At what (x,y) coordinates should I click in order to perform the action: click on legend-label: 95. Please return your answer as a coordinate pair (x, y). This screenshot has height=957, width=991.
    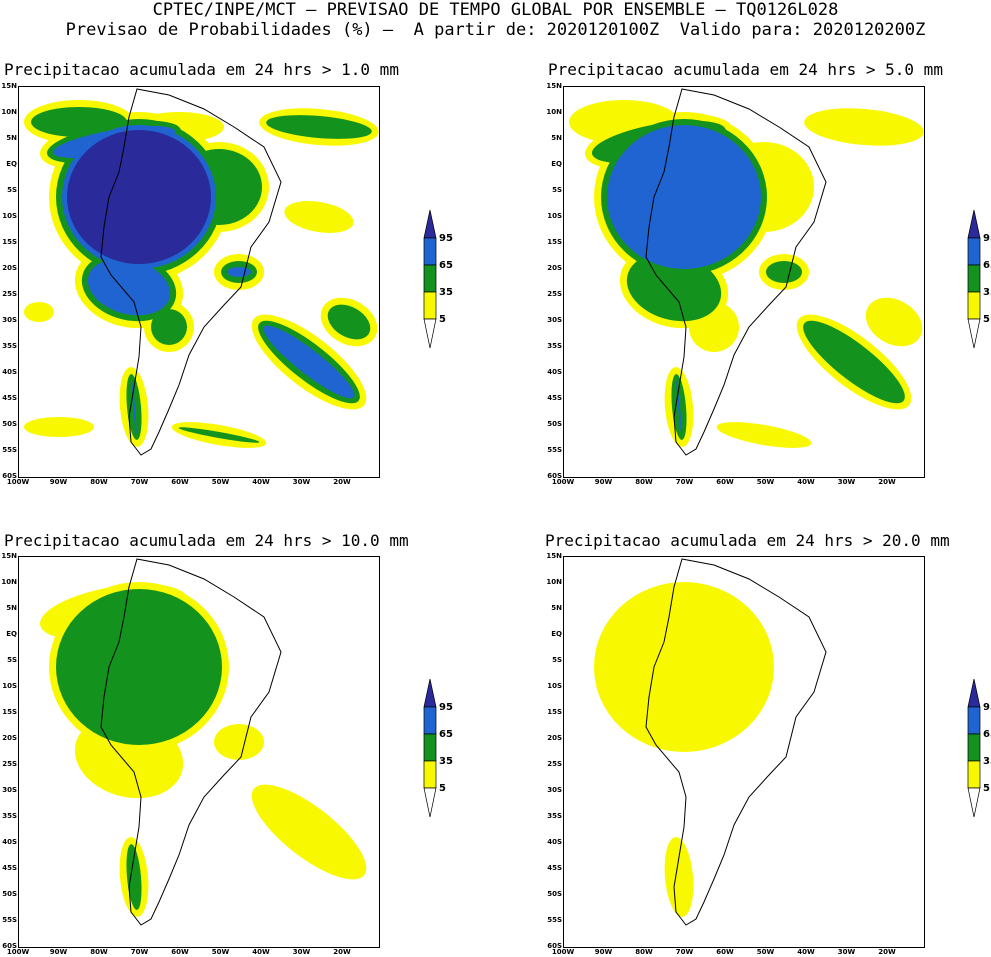
    Looking at the image, I should click on (446, 238).